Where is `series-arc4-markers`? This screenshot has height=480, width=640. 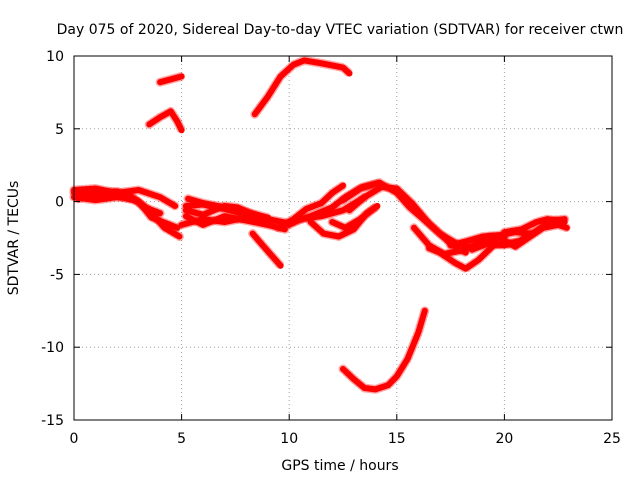
series-arc4-markers is located at coordinates (119, 202).